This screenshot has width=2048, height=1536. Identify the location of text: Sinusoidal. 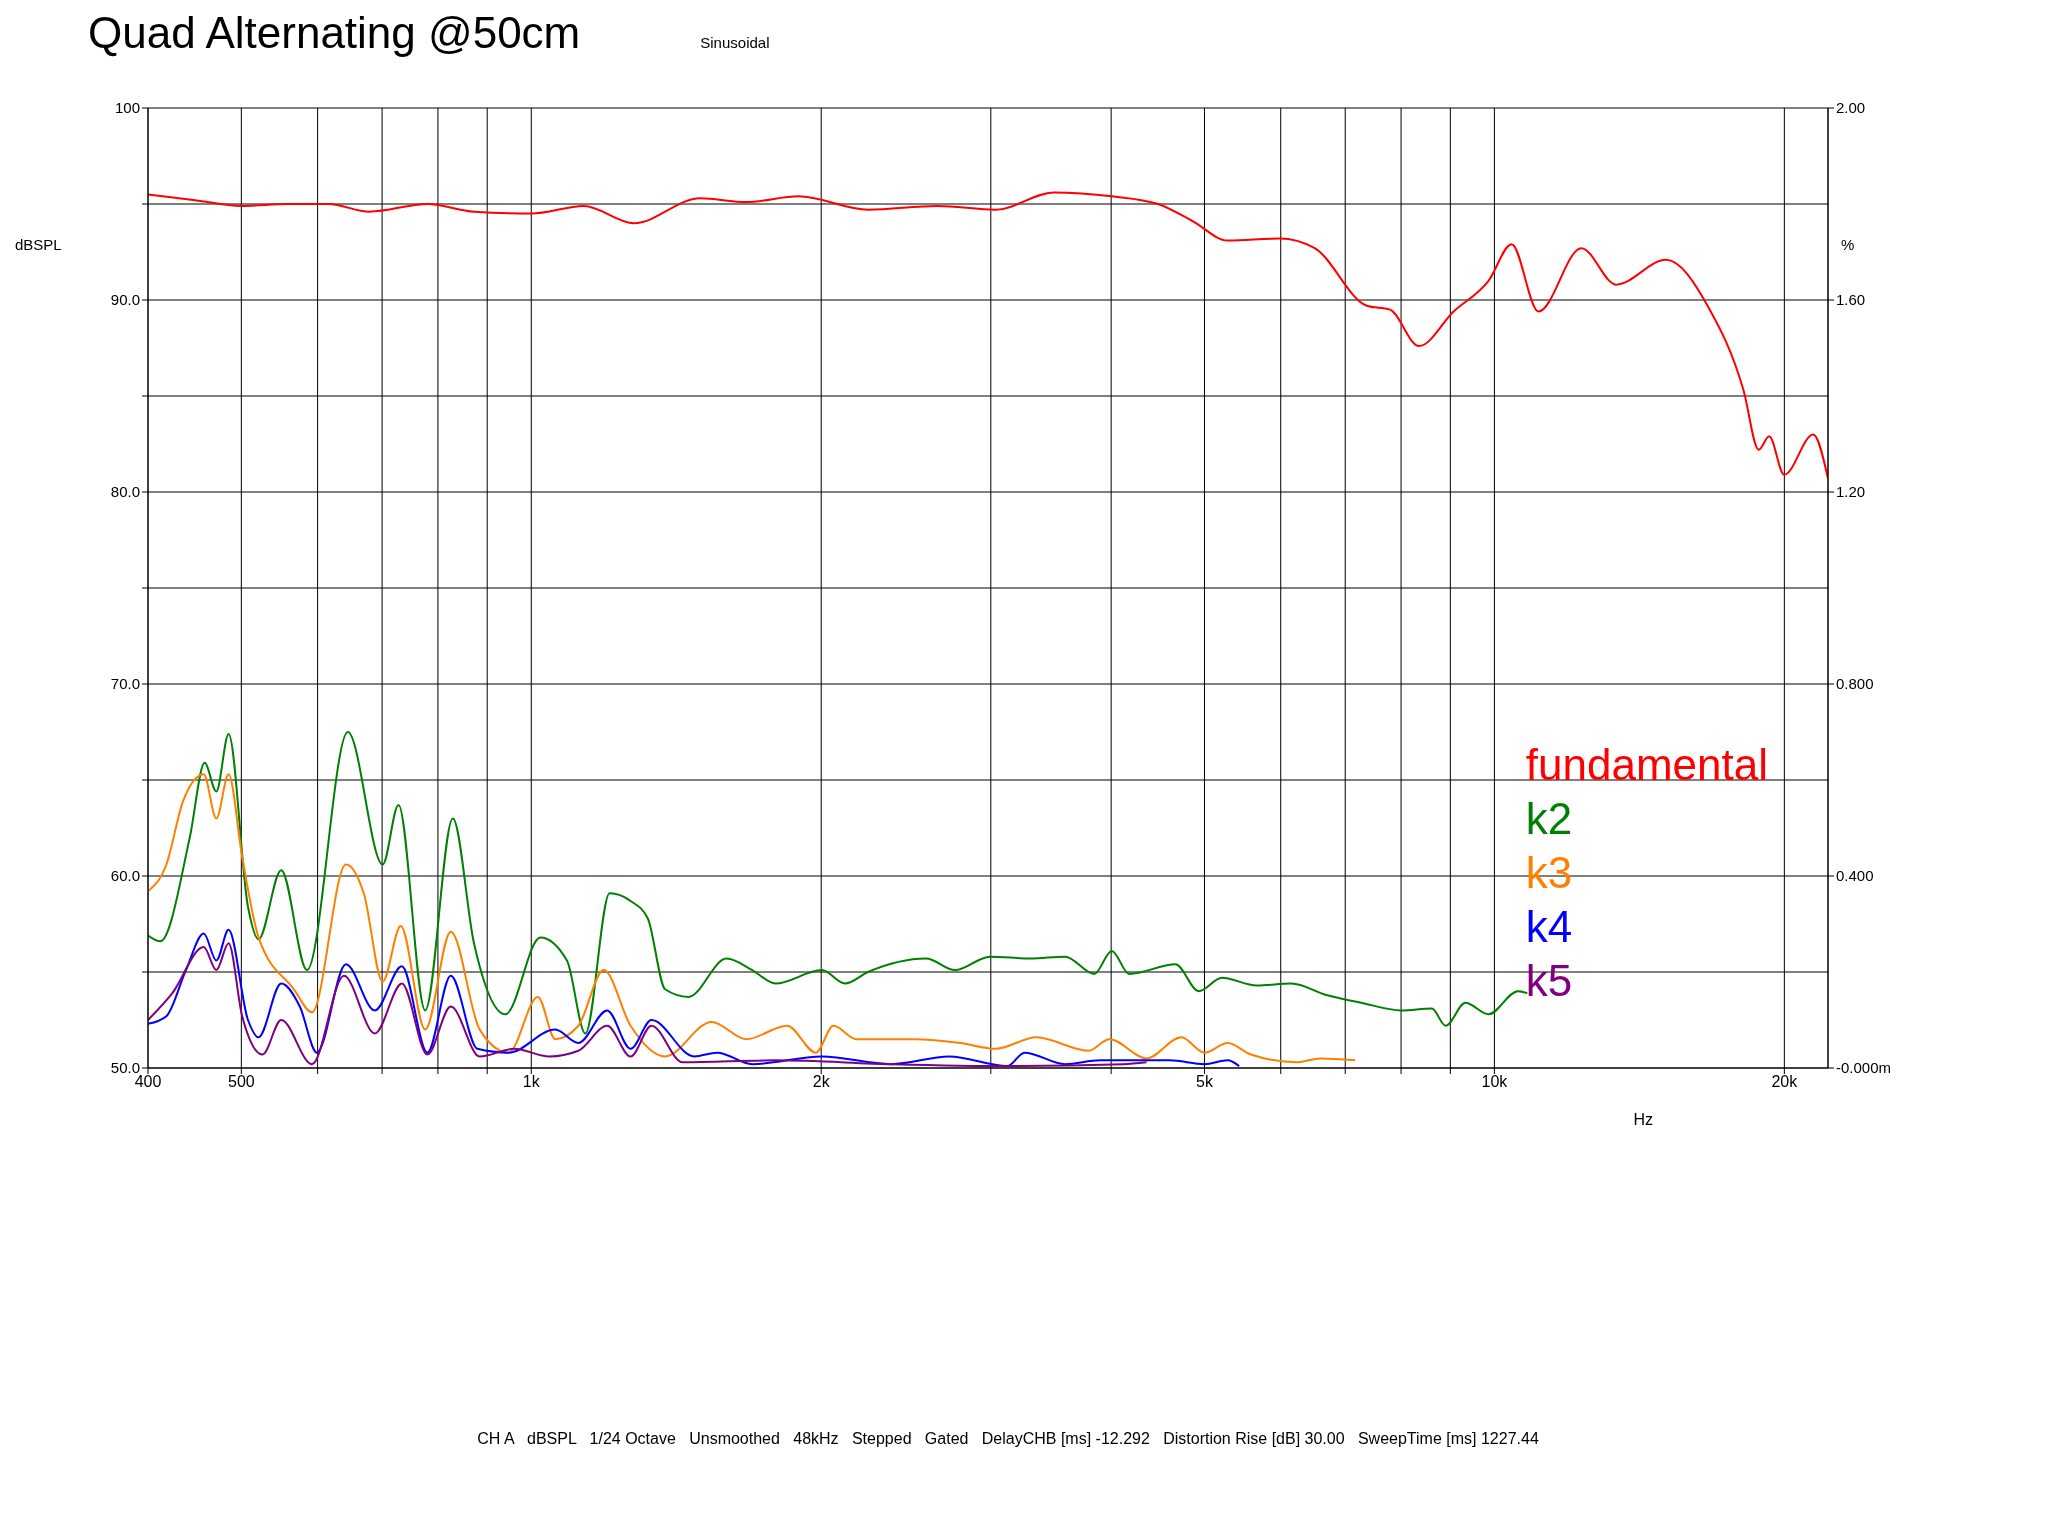
(735, 42).